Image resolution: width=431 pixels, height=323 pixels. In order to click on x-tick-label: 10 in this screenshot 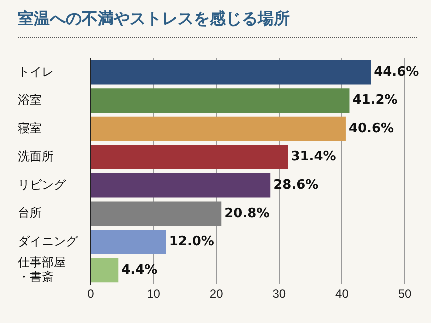, I will do `click(154, 294)`.